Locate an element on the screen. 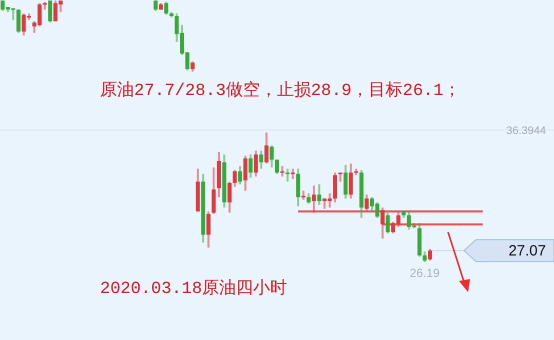  y-tick-label: 36.3944 is located at coordinates (526, 130).